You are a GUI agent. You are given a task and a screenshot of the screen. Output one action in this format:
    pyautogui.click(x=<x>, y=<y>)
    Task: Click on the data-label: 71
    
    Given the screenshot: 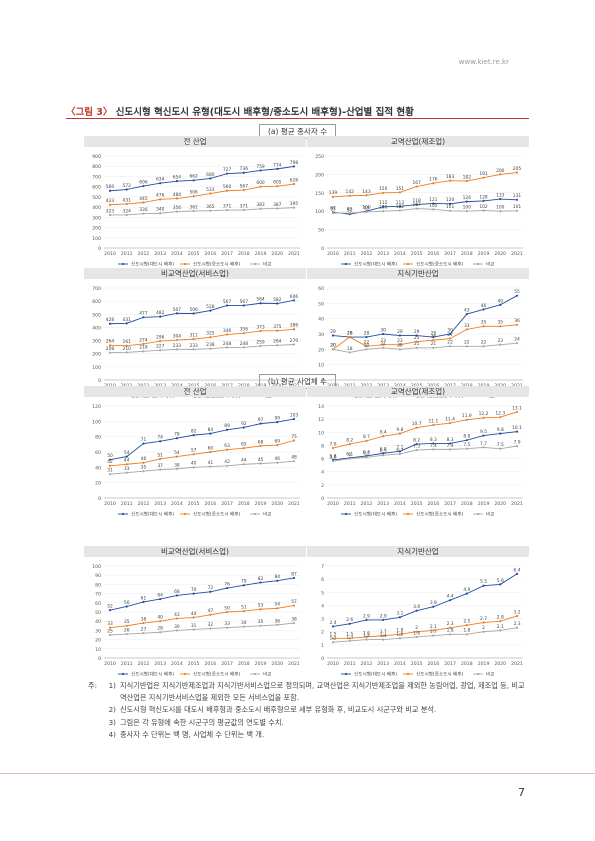 What is the action you would take?
    pyautogui.click(x=144, y=440)
    